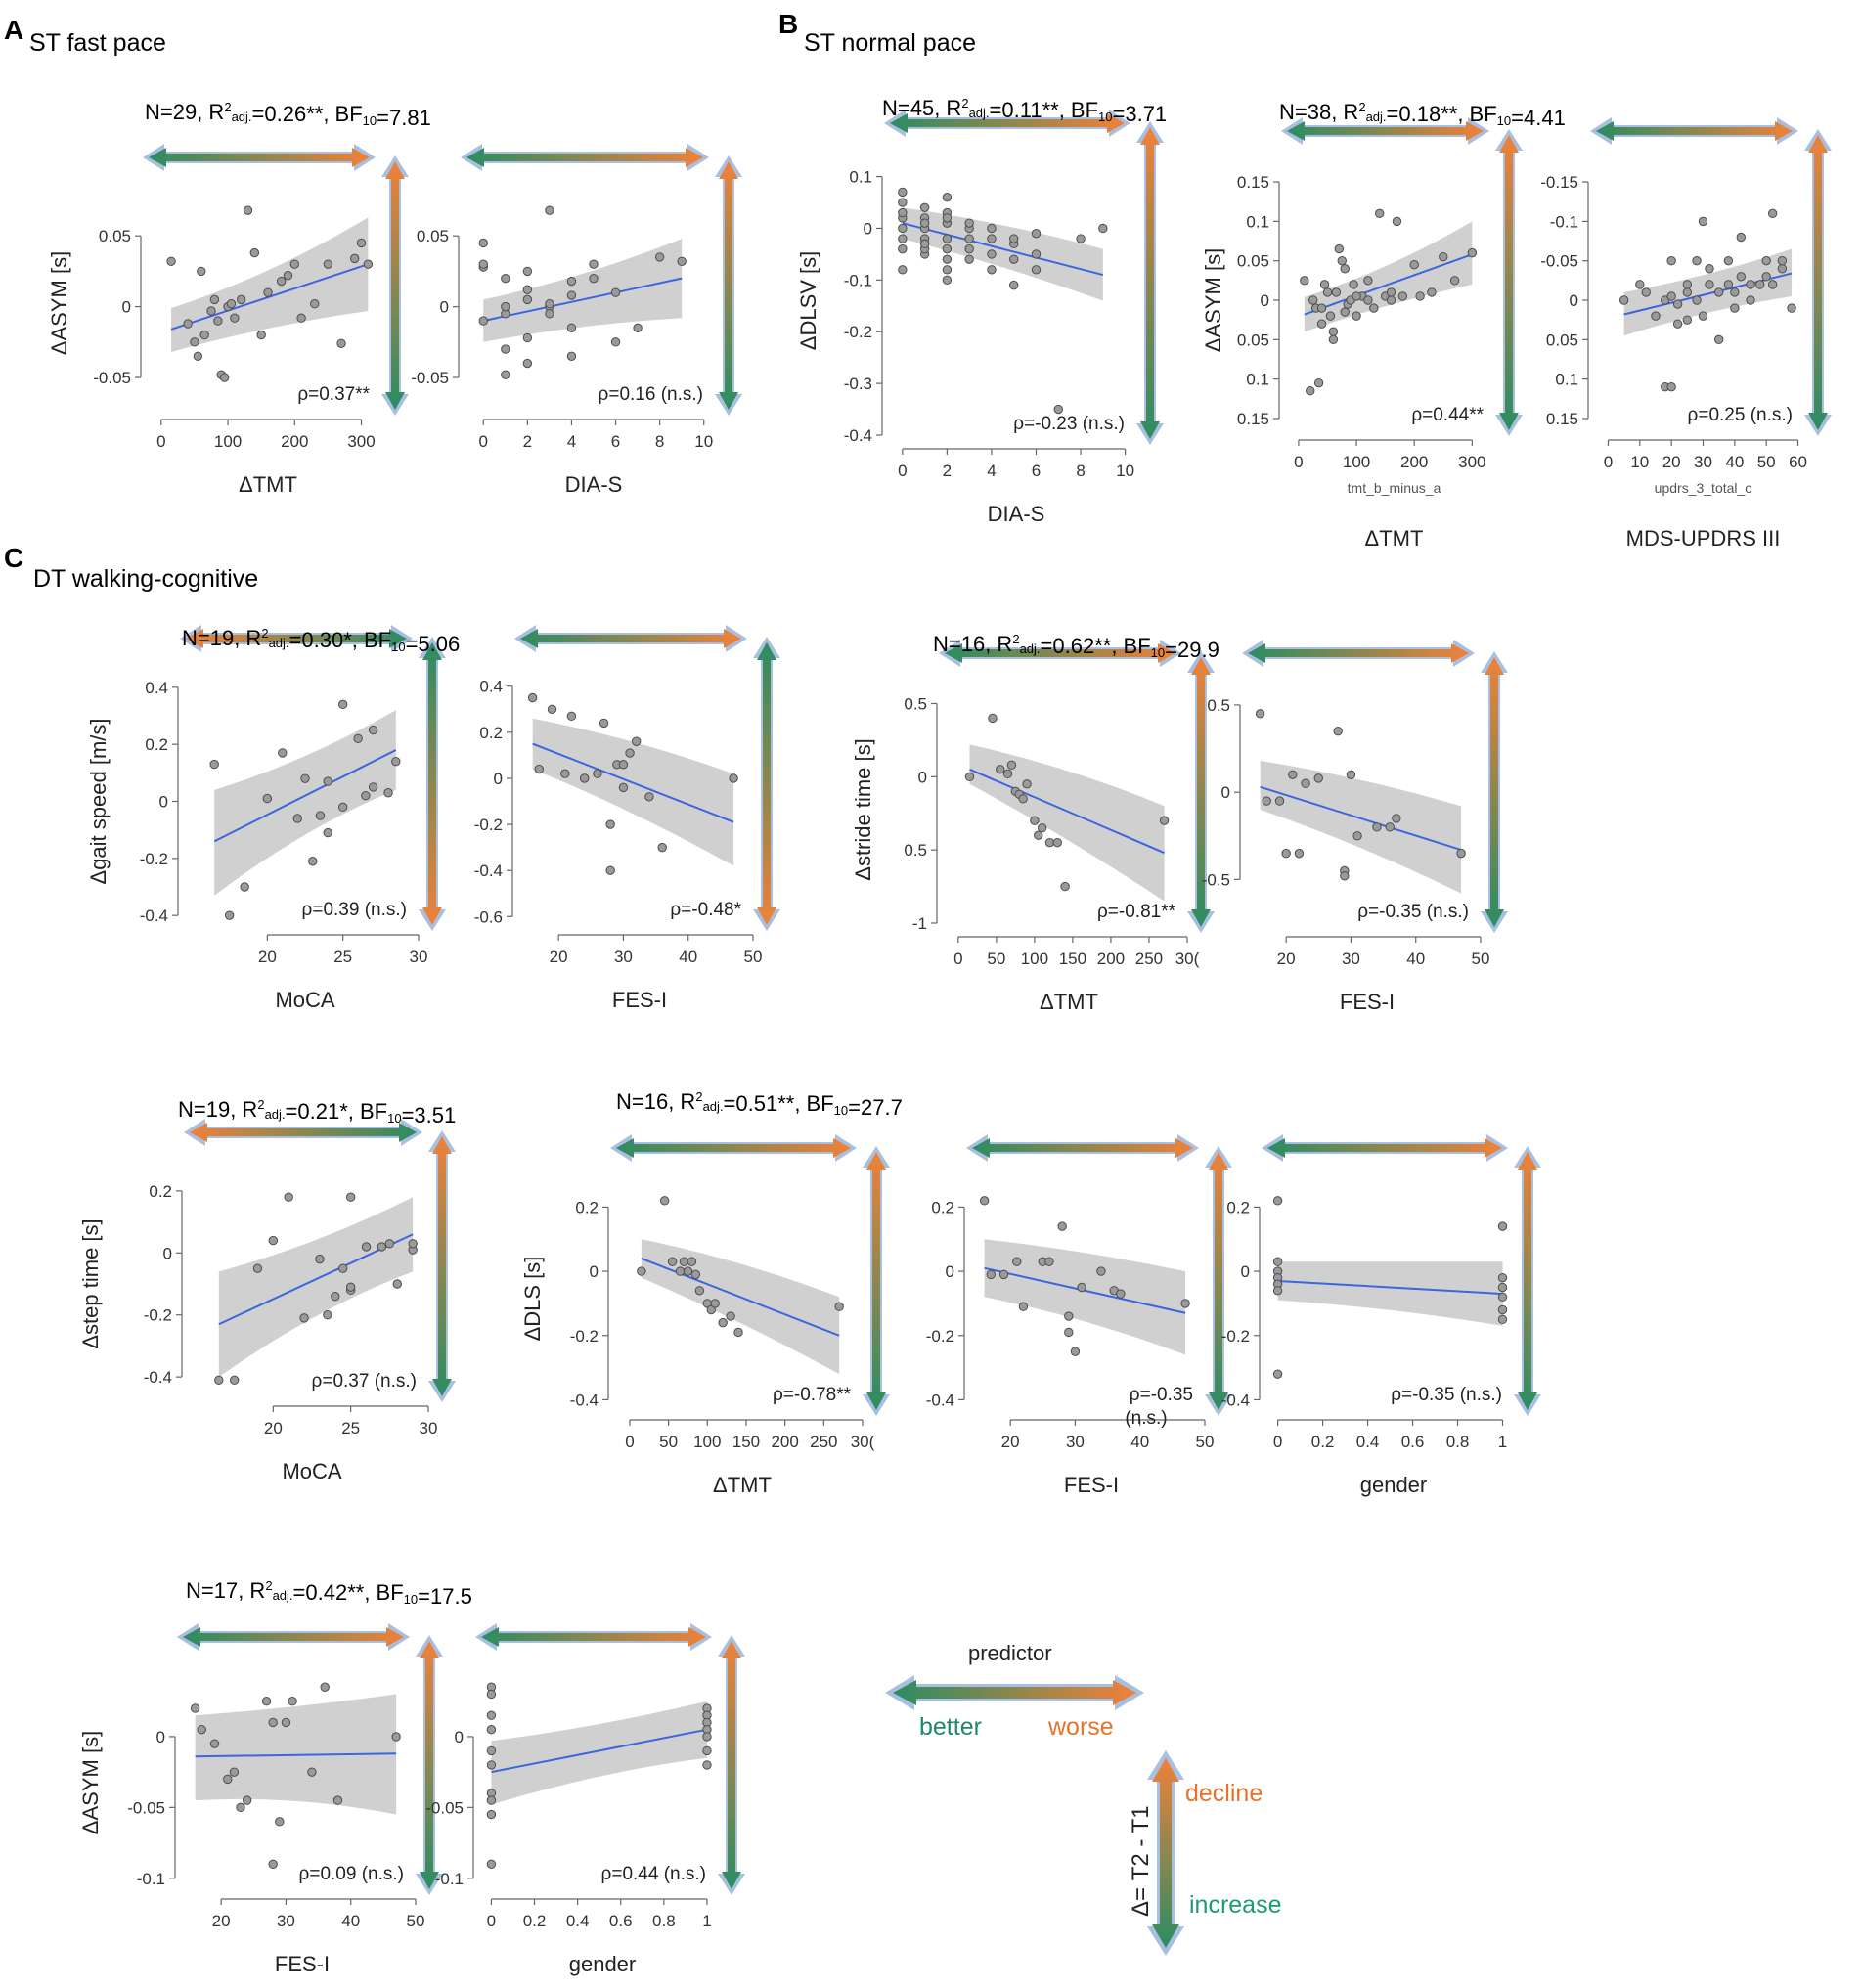 The width and height of the screenshot is (1862, 1988). Describe the element at coordinates (483, 441) in the screenshot. I see `x-tick-label: 0` at that location.